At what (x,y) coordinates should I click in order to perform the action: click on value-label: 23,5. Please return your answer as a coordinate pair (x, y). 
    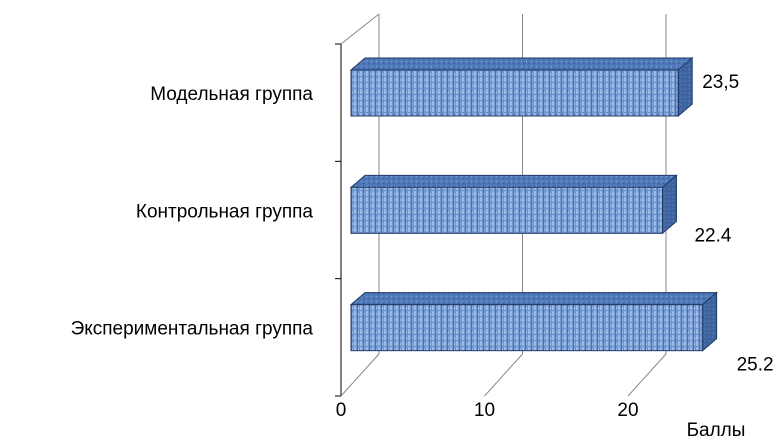
    Looking at the image, I should click on (720, 82).